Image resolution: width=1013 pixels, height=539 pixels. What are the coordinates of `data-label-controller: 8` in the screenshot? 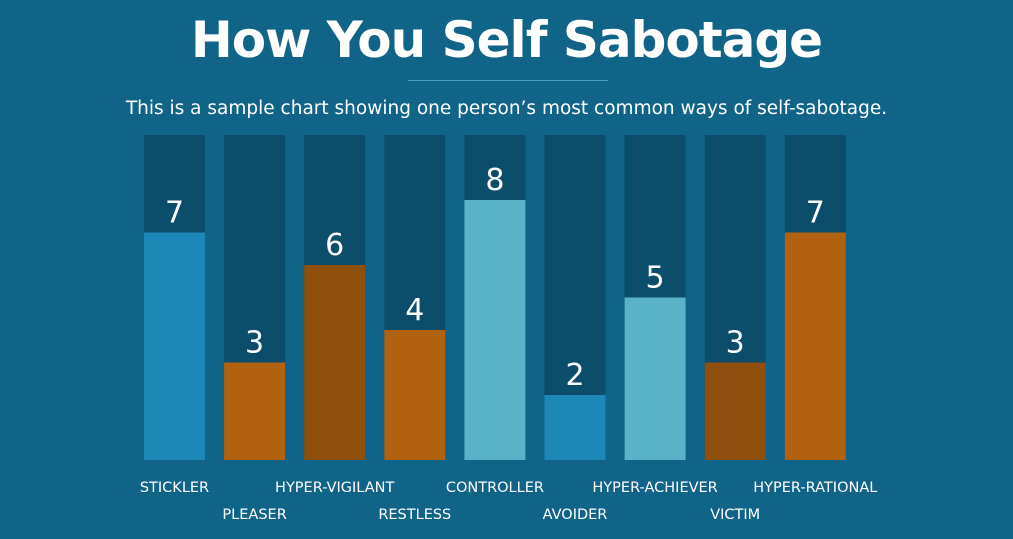 It's located at (494, 180).